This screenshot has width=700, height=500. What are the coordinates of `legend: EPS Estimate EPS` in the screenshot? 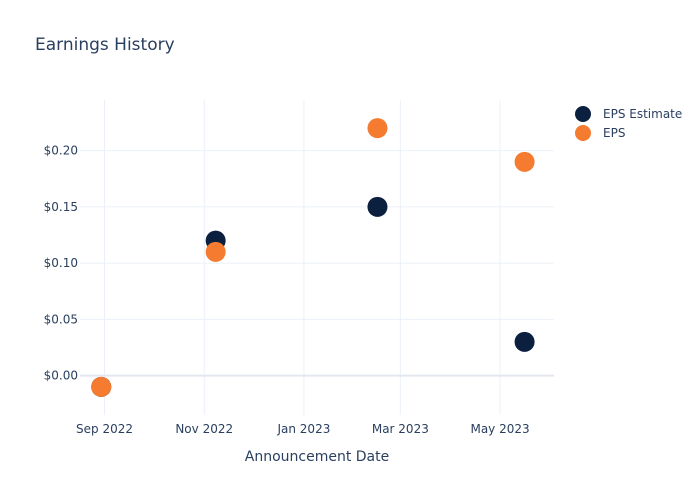 It's located at (628, 123).